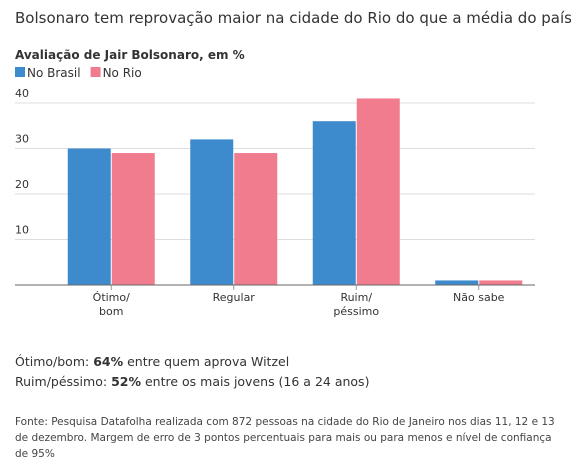  Describe the element at coordinates (257, 381) in the screenshot. I see `note-text: entre os mais jovens (16 a 24 anos)` at that location.